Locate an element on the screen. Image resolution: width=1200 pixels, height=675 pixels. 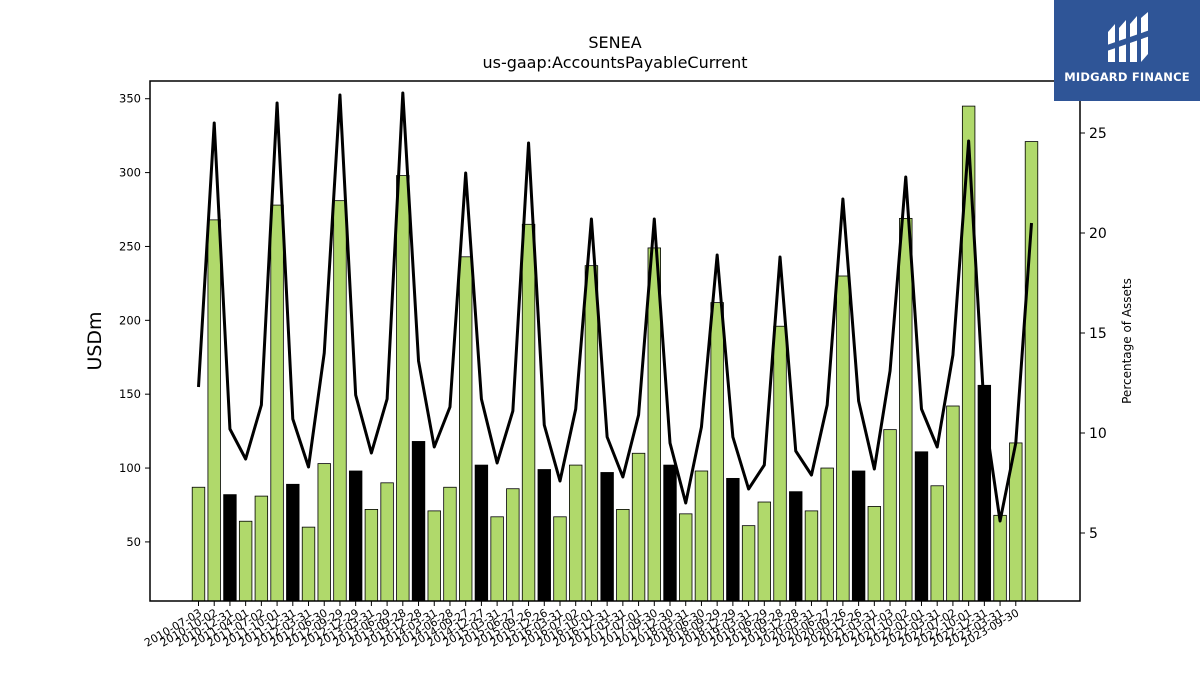
y-tick-label: 100 is located at coordinates (130, 468).